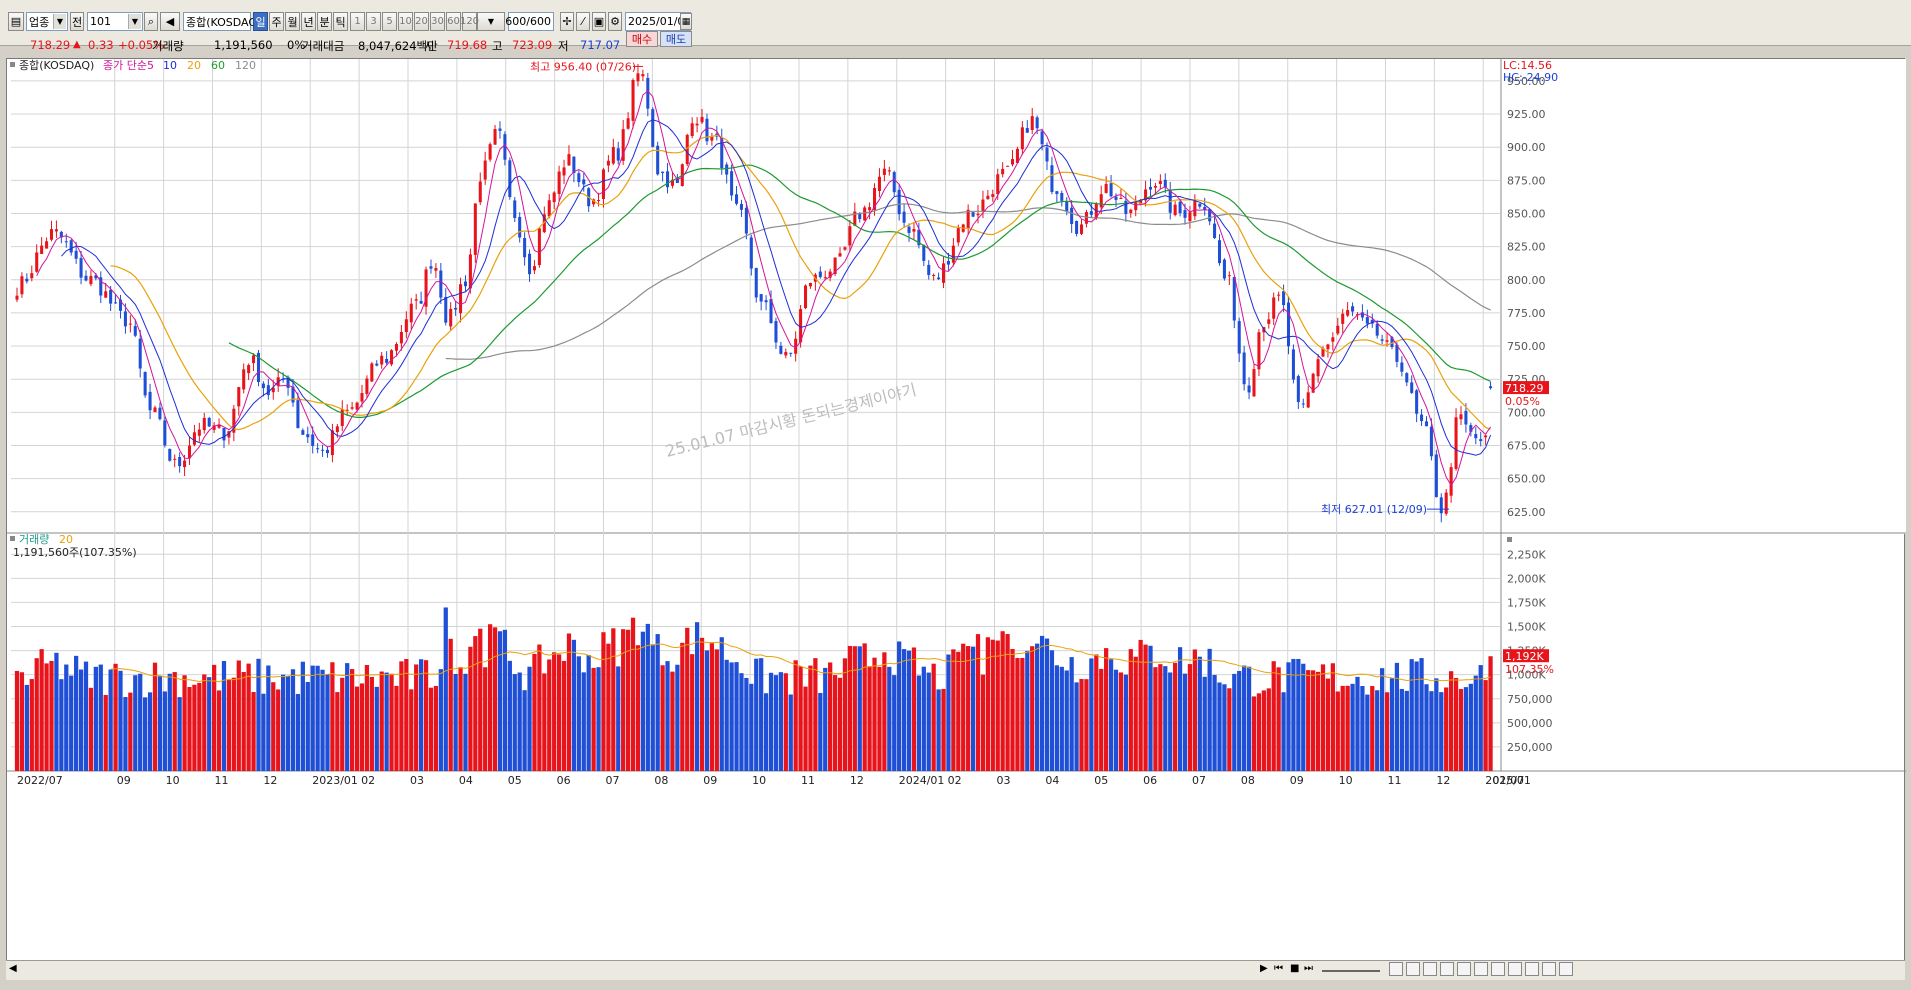  What do you see at coordinates (115, 21) in the screenshot?
I see `code-input: 101 ▼` at bounding box center [115, 21].